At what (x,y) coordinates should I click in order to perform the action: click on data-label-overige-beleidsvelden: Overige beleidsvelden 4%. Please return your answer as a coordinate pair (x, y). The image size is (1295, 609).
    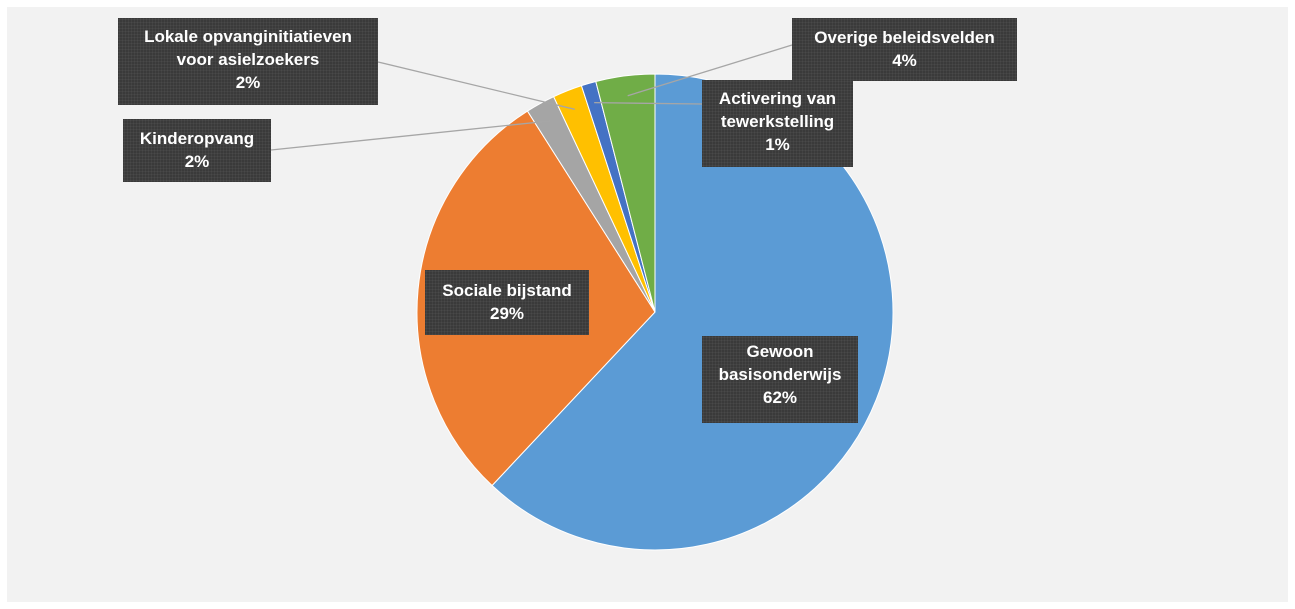
    Looking at the image, I should click on (904, 49).